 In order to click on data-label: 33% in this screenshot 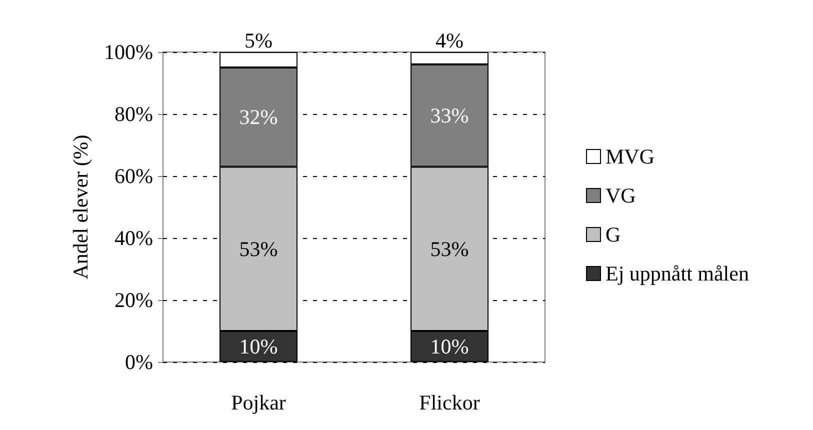, I will do `click(449, 116)`.